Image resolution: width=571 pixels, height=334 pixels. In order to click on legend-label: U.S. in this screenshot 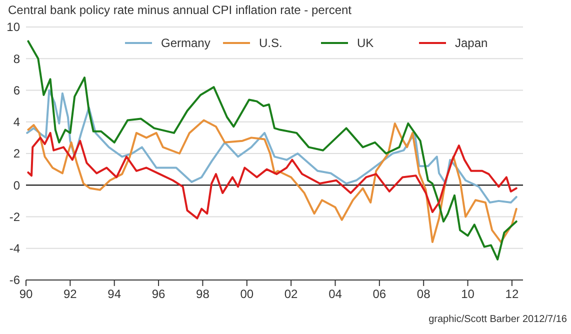, I will do `click(270, 43)`.